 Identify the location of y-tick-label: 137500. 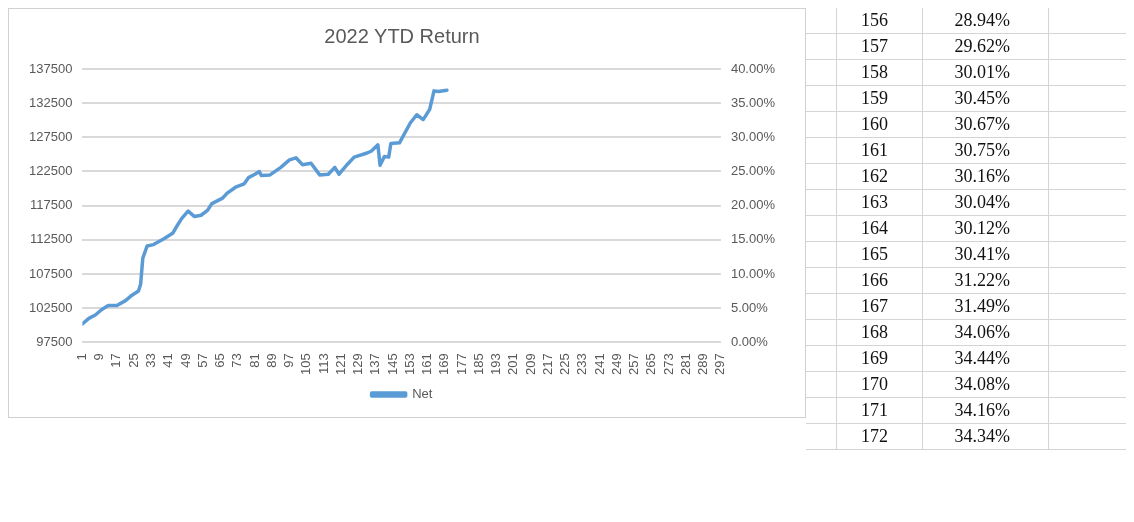
(50, 68).